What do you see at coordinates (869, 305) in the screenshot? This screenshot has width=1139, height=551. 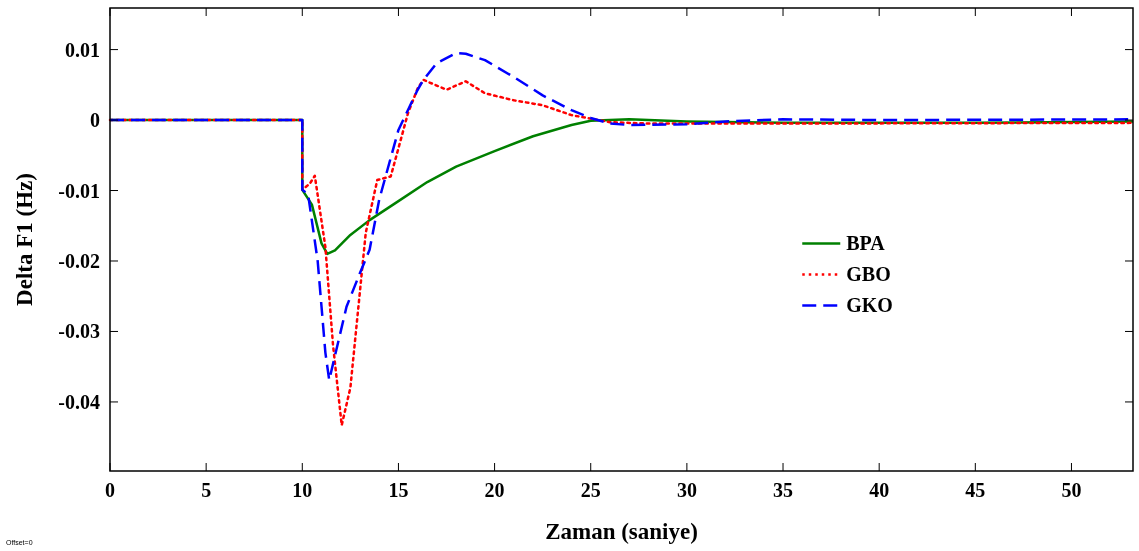 I see `legend-label: GKO` at bounding box center [869, 305].